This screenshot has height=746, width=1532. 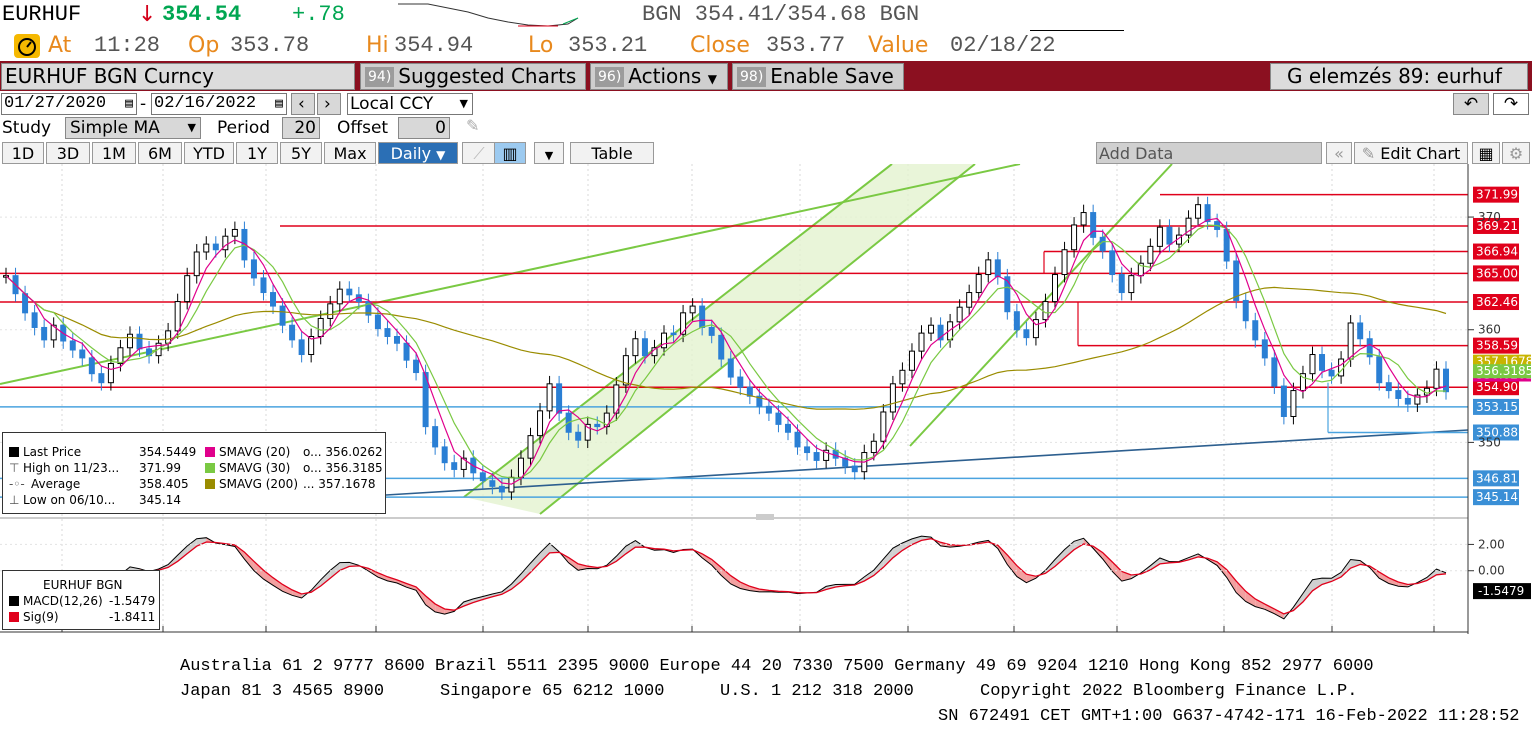 What do you see at coordinates (1471, 104) in the screenshot?
I see `undo-button: ↶` at bounding box center [1471, 104].